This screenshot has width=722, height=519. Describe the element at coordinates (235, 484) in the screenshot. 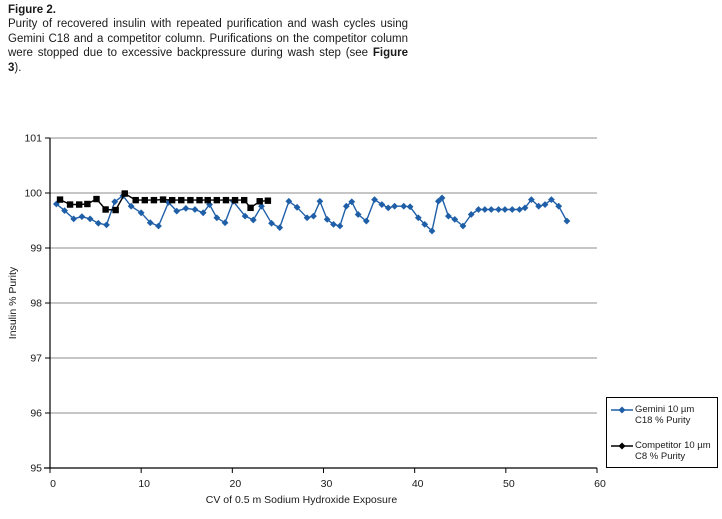

I see `x-tick-label-20: 20` at that location.